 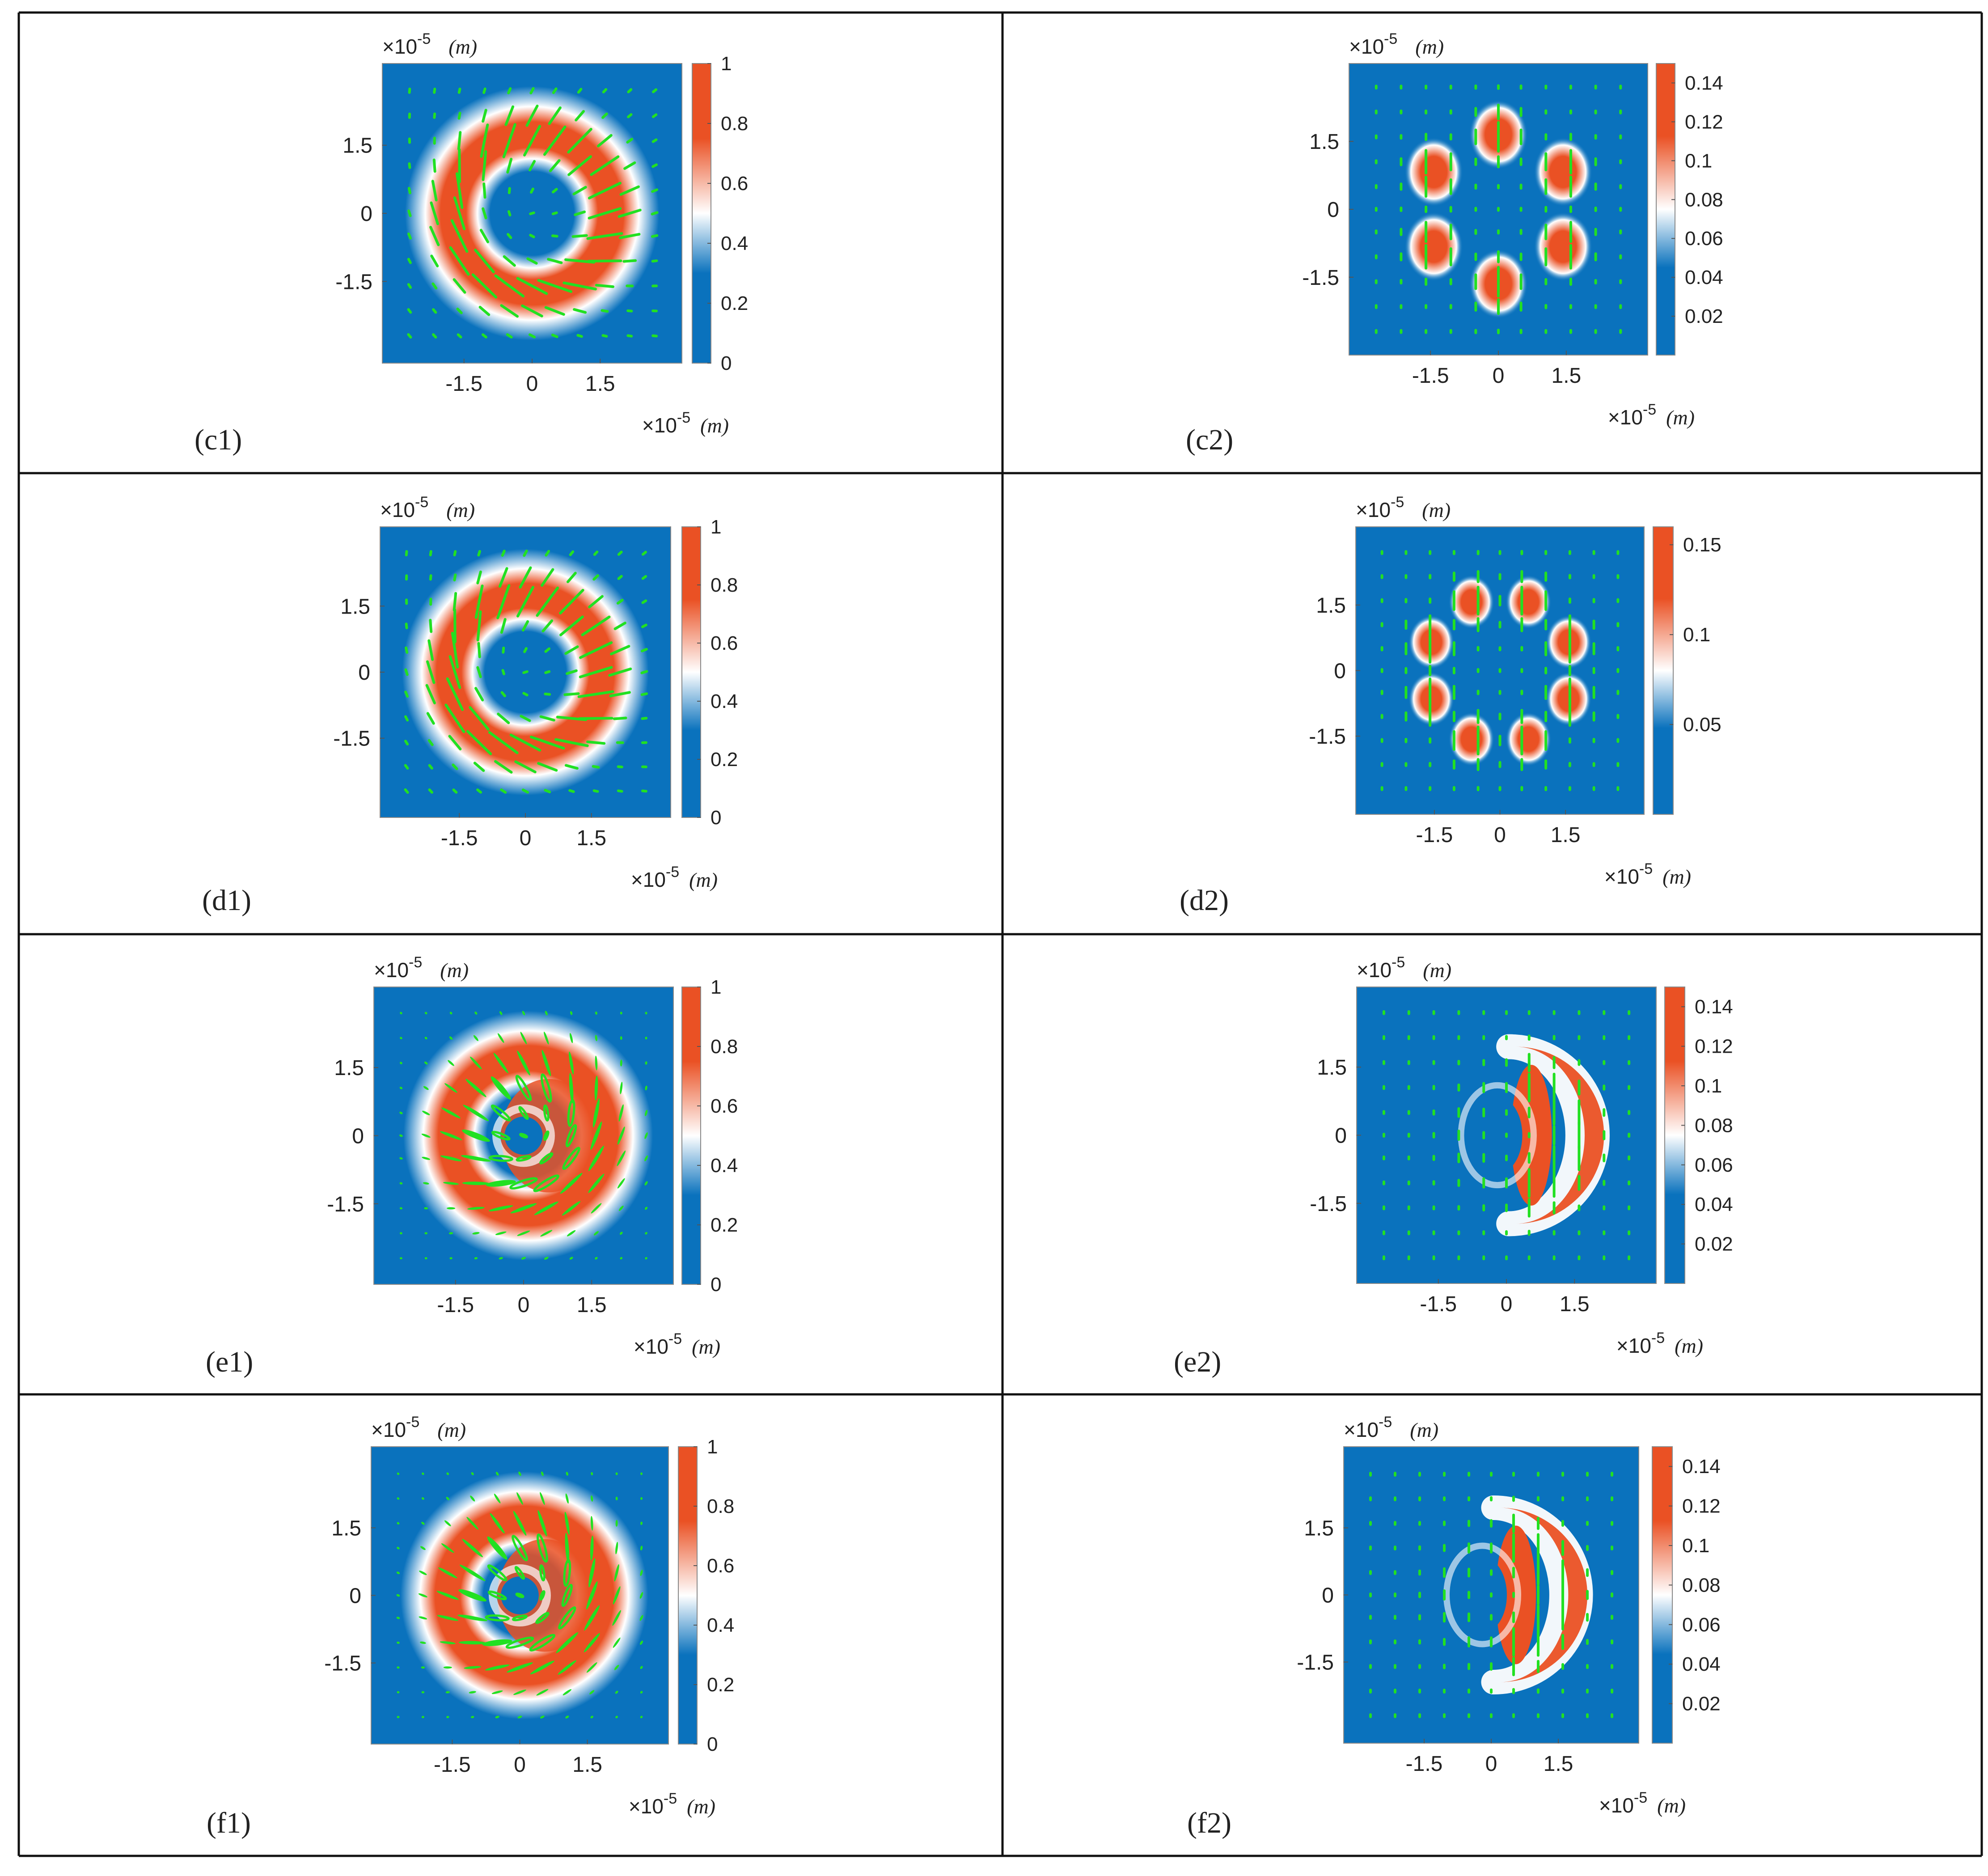 What do you see at coordinates (1319, 1529) in the screenshot?
I see `y-tick-label: 1.5` at bounding box center [1319, 1529].